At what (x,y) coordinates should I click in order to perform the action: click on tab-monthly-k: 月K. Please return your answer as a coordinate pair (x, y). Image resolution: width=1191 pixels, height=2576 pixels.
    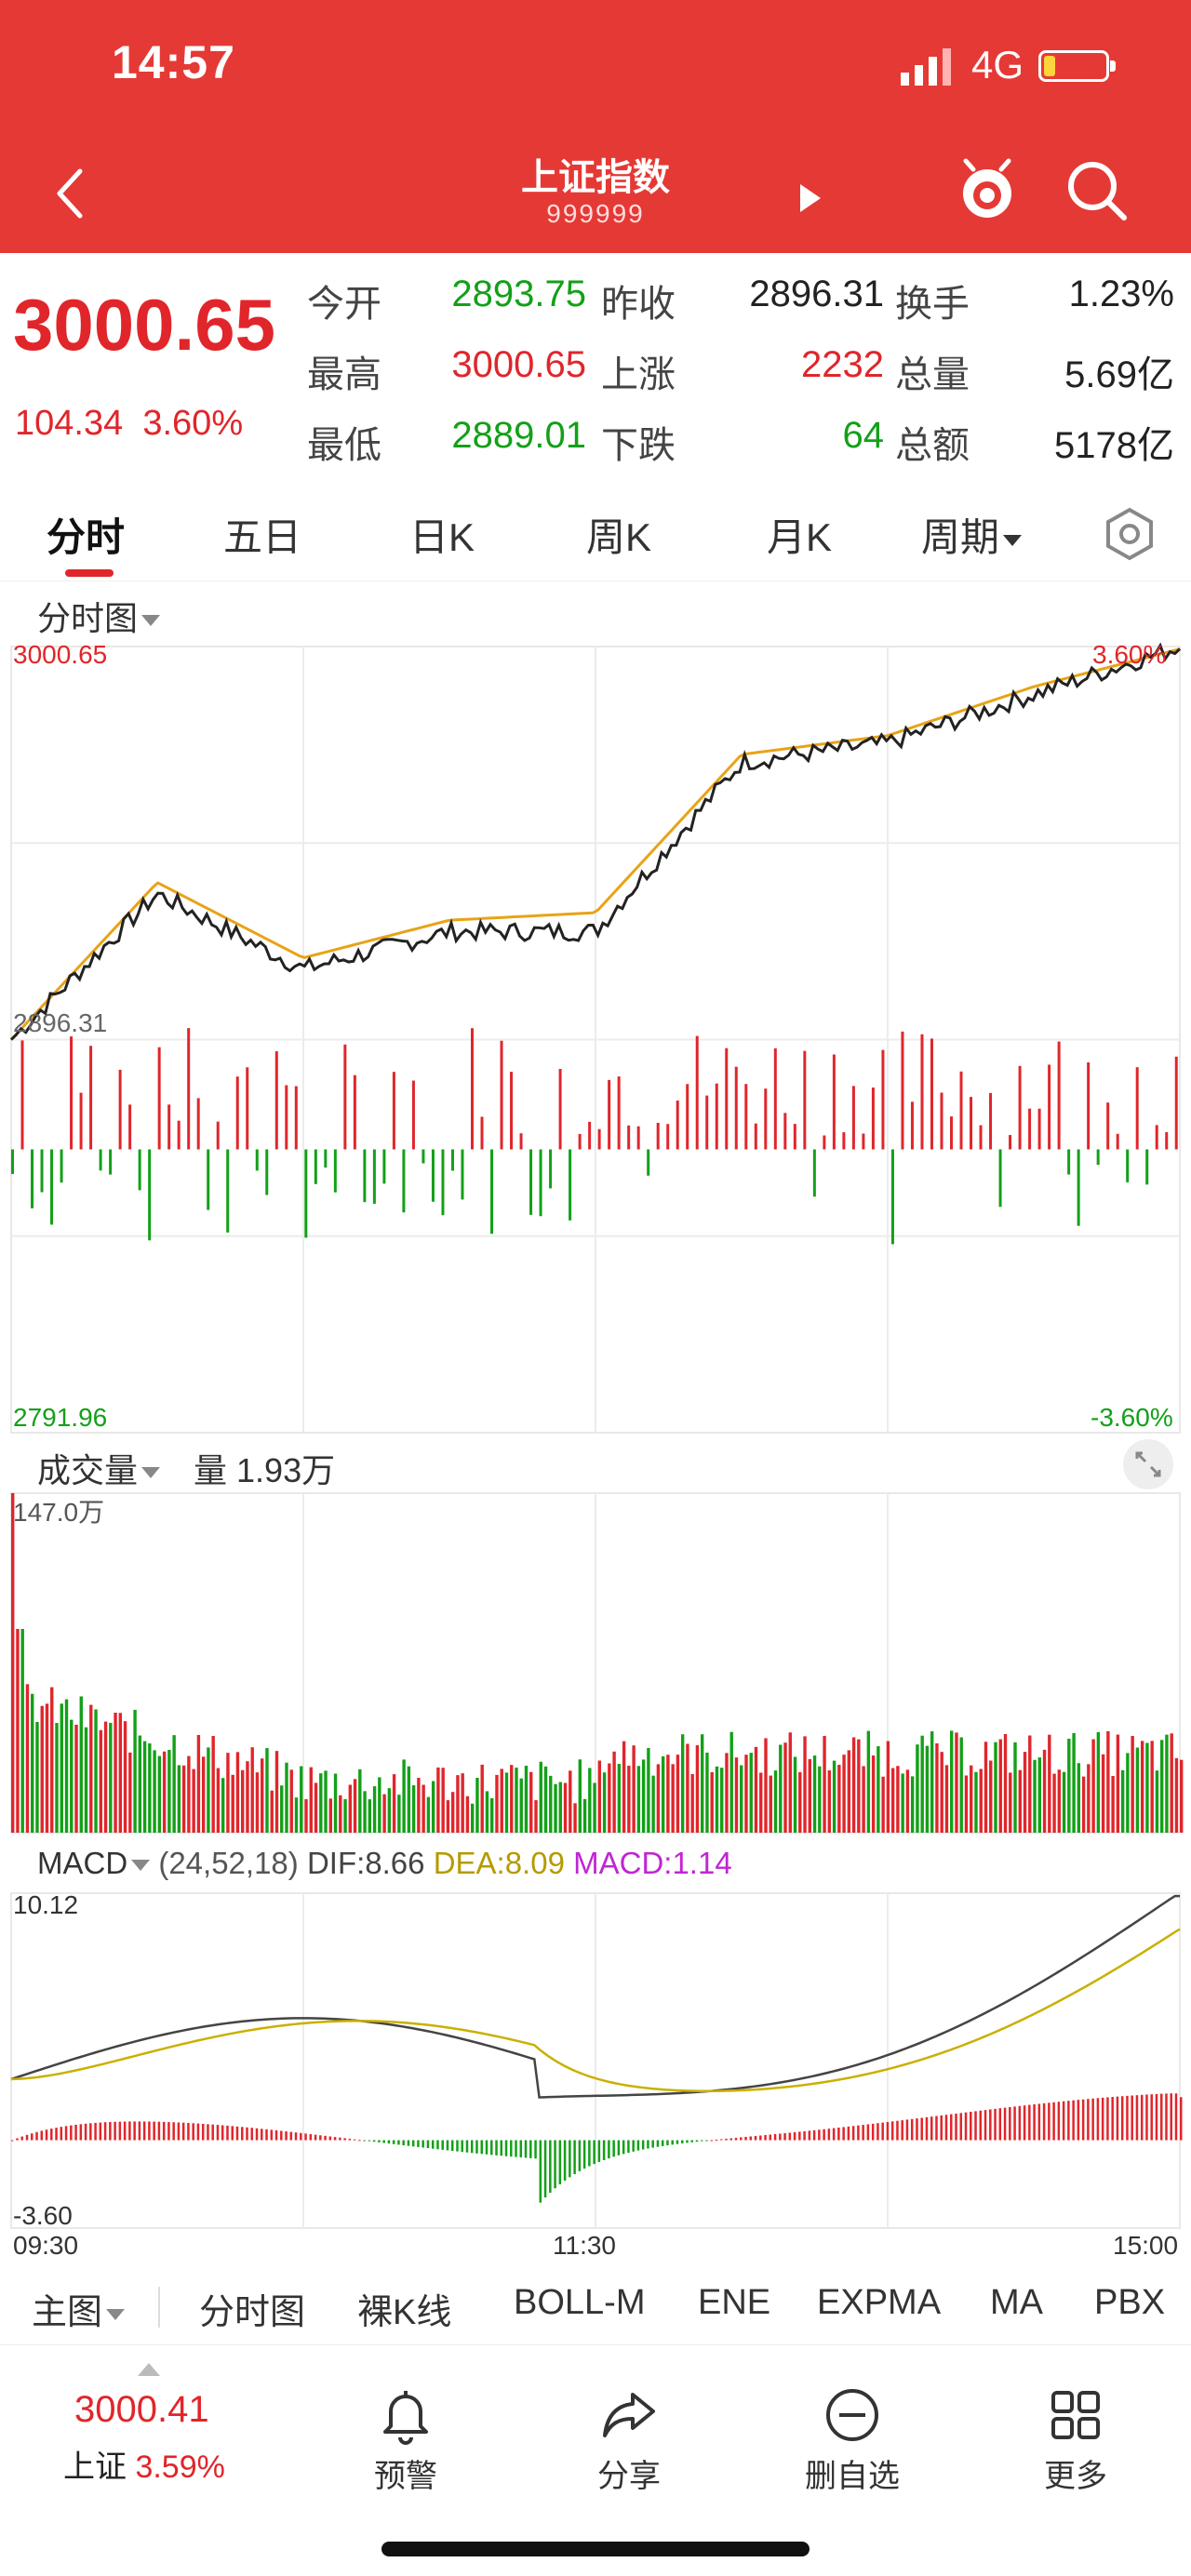
    Looking at the image, I should click on (800, 537).